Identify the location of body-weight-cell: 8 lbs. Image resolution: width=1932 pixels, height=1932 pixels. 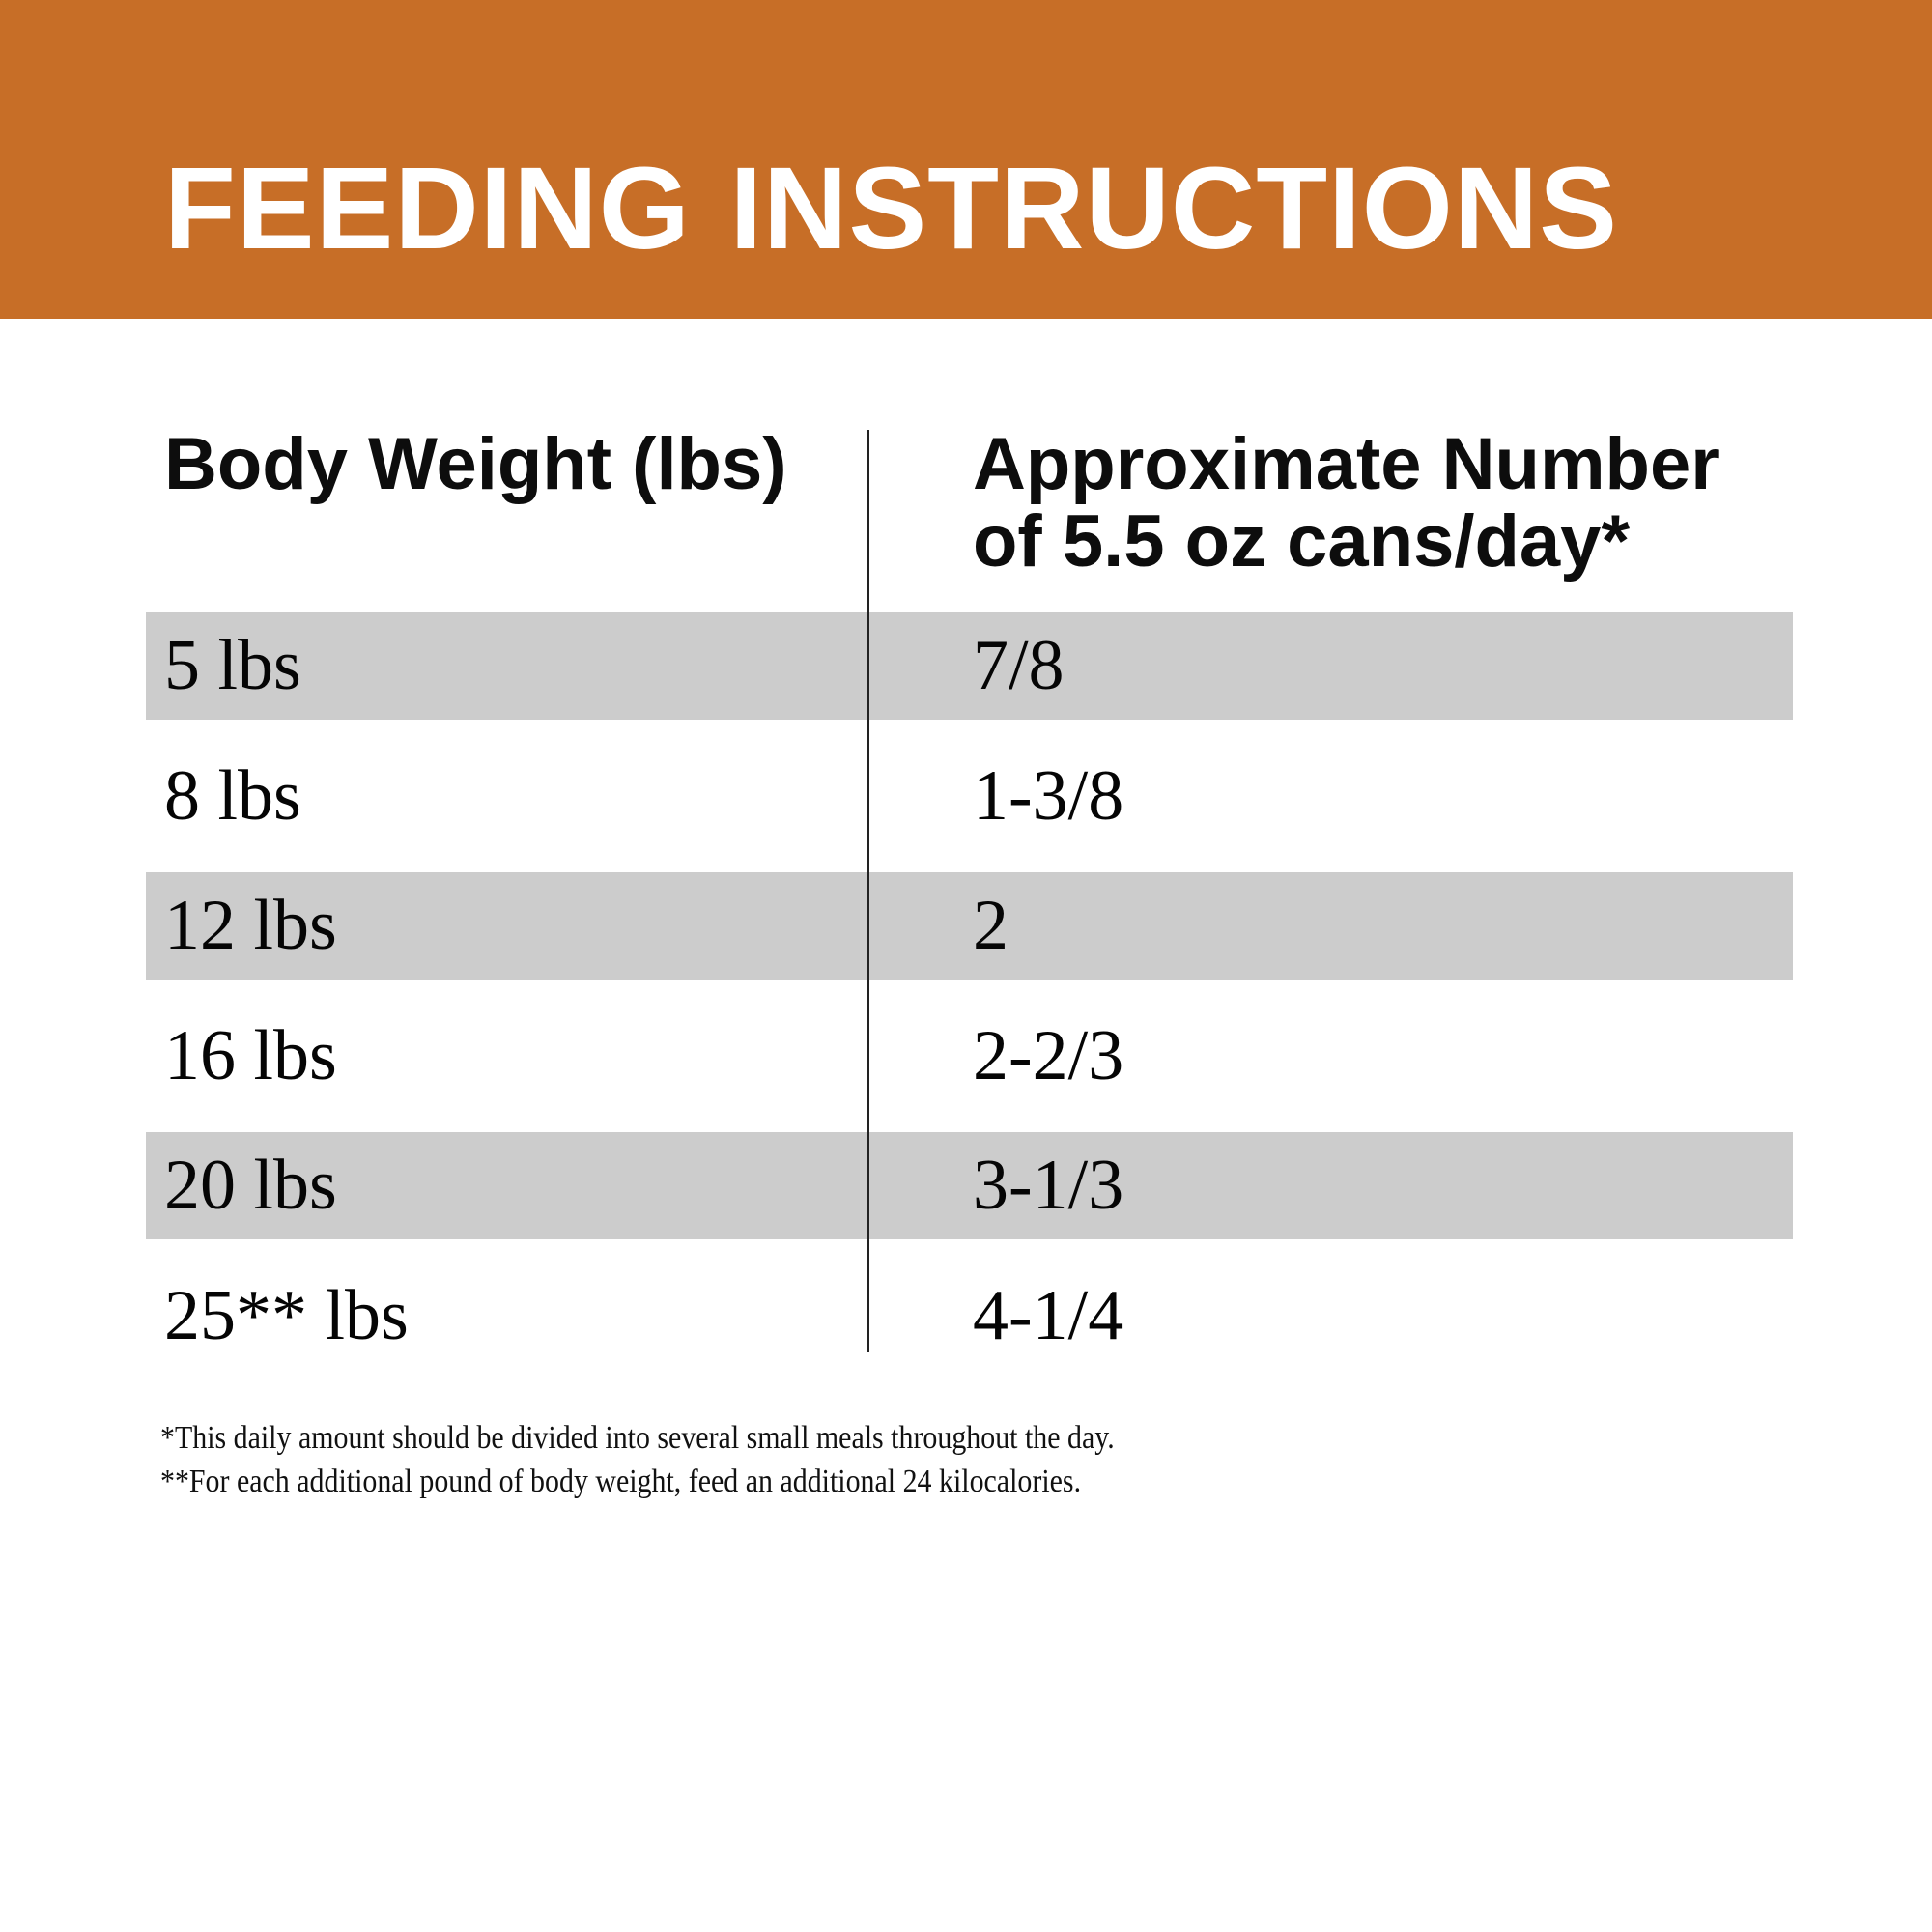
(506, 796).